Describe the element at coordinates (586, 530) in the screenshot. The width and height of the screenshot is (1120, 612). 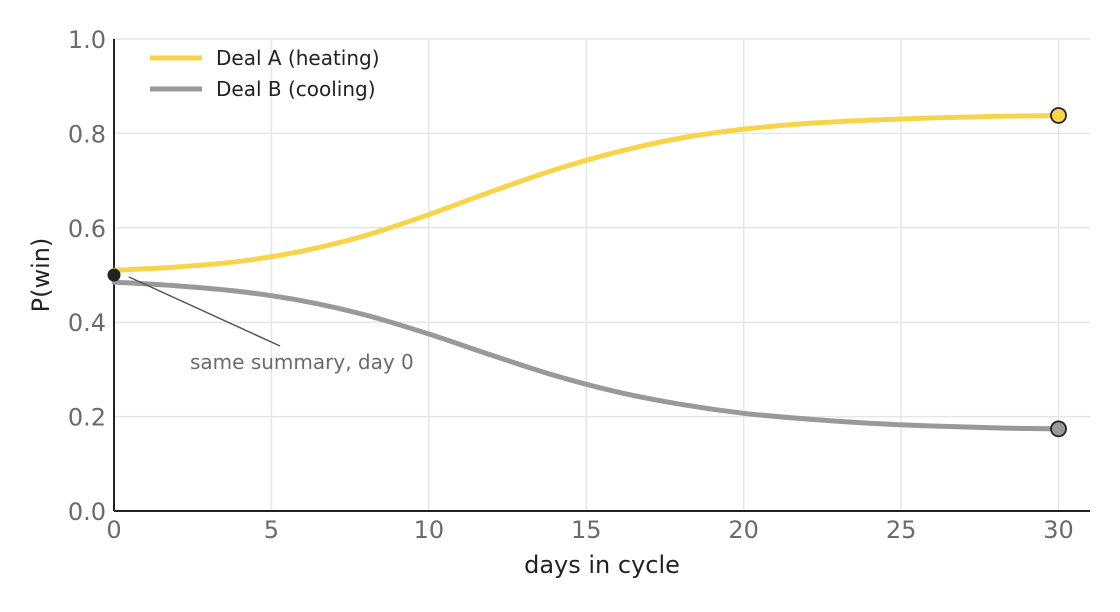
I see `x-tick-label: 15` at that location.